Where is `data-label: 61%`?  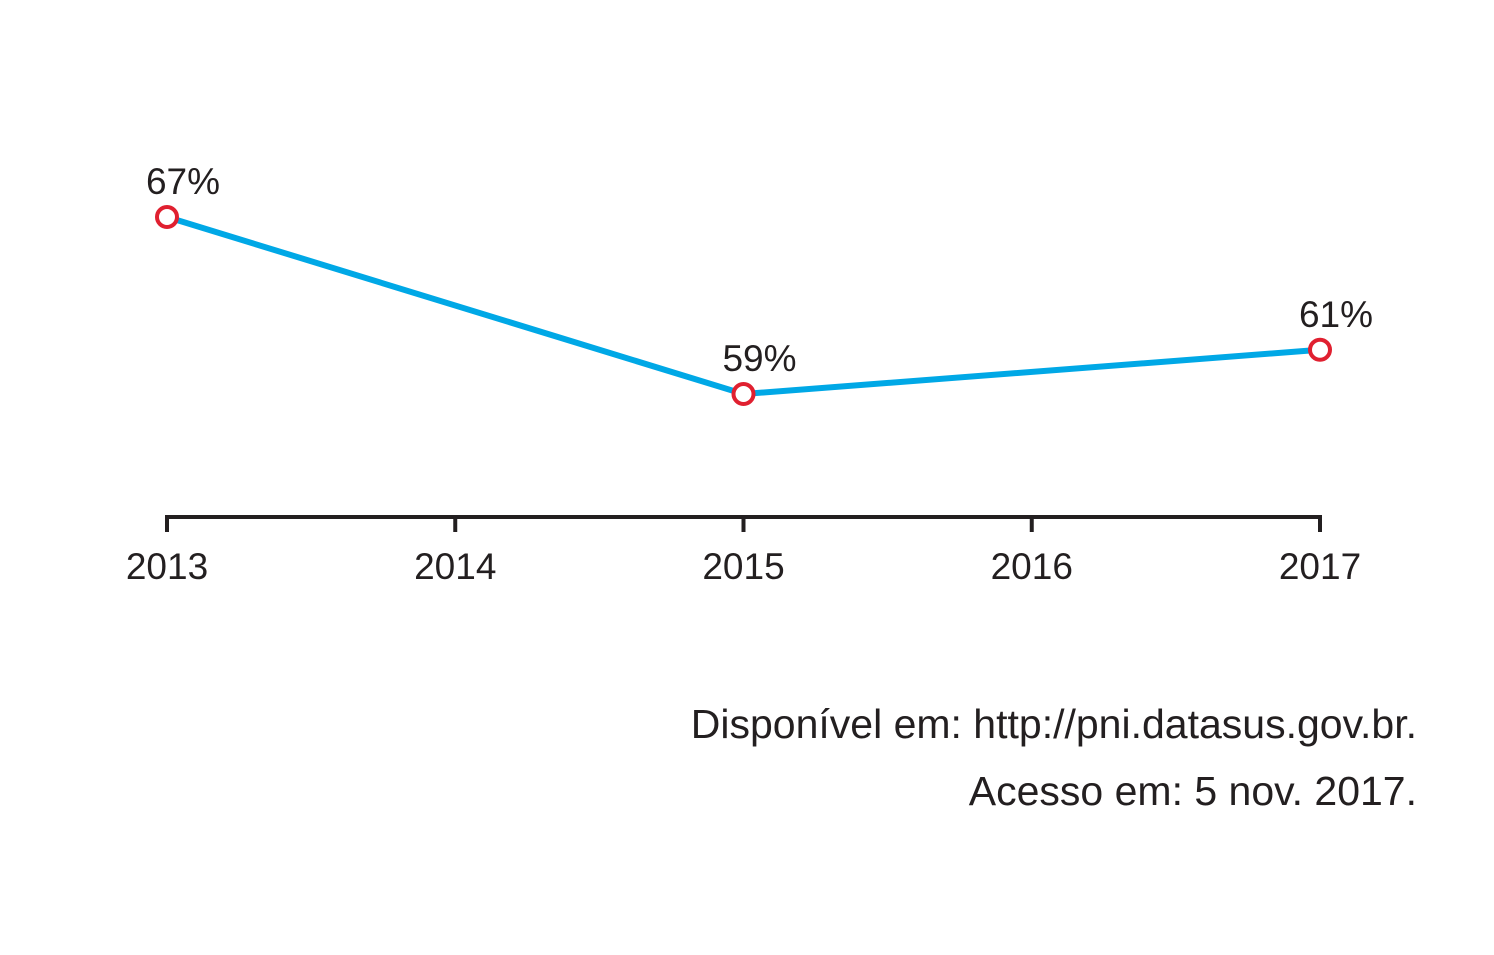 data-label: 61% is located at coordinates (1336, 314).